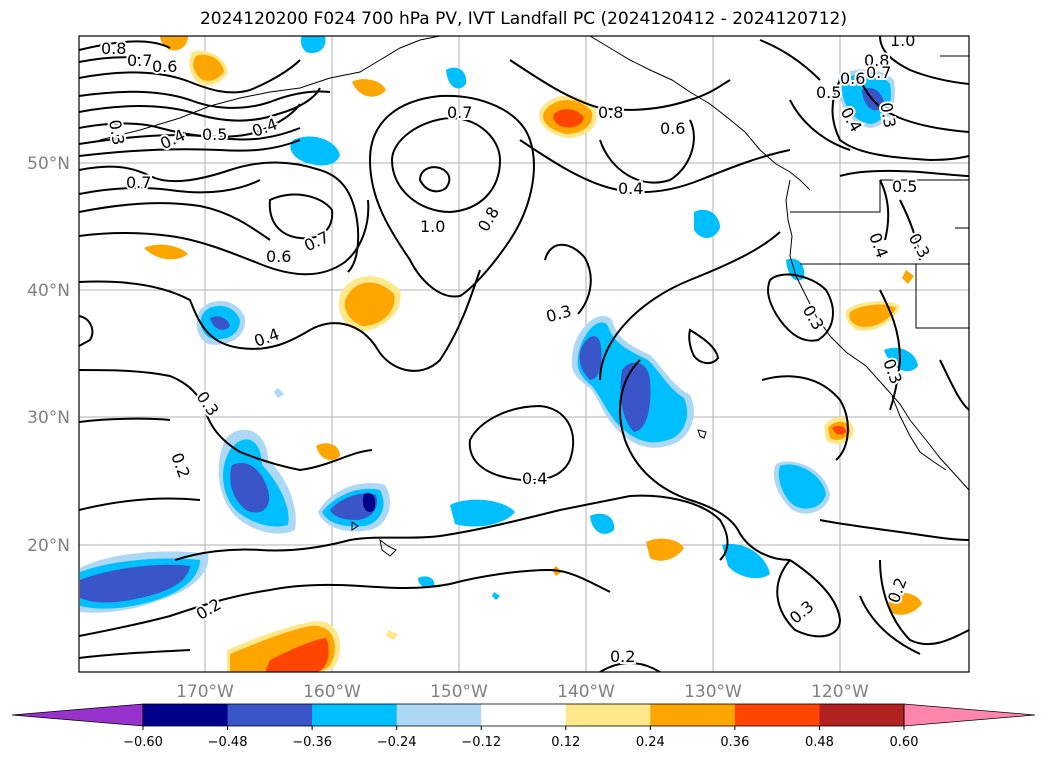 The height and width of the screenshot is (765, 1047). Describe the element at coordinates (734, 742) in the screenshot. I see `colorbar-tick-label: 0.36` at that location.